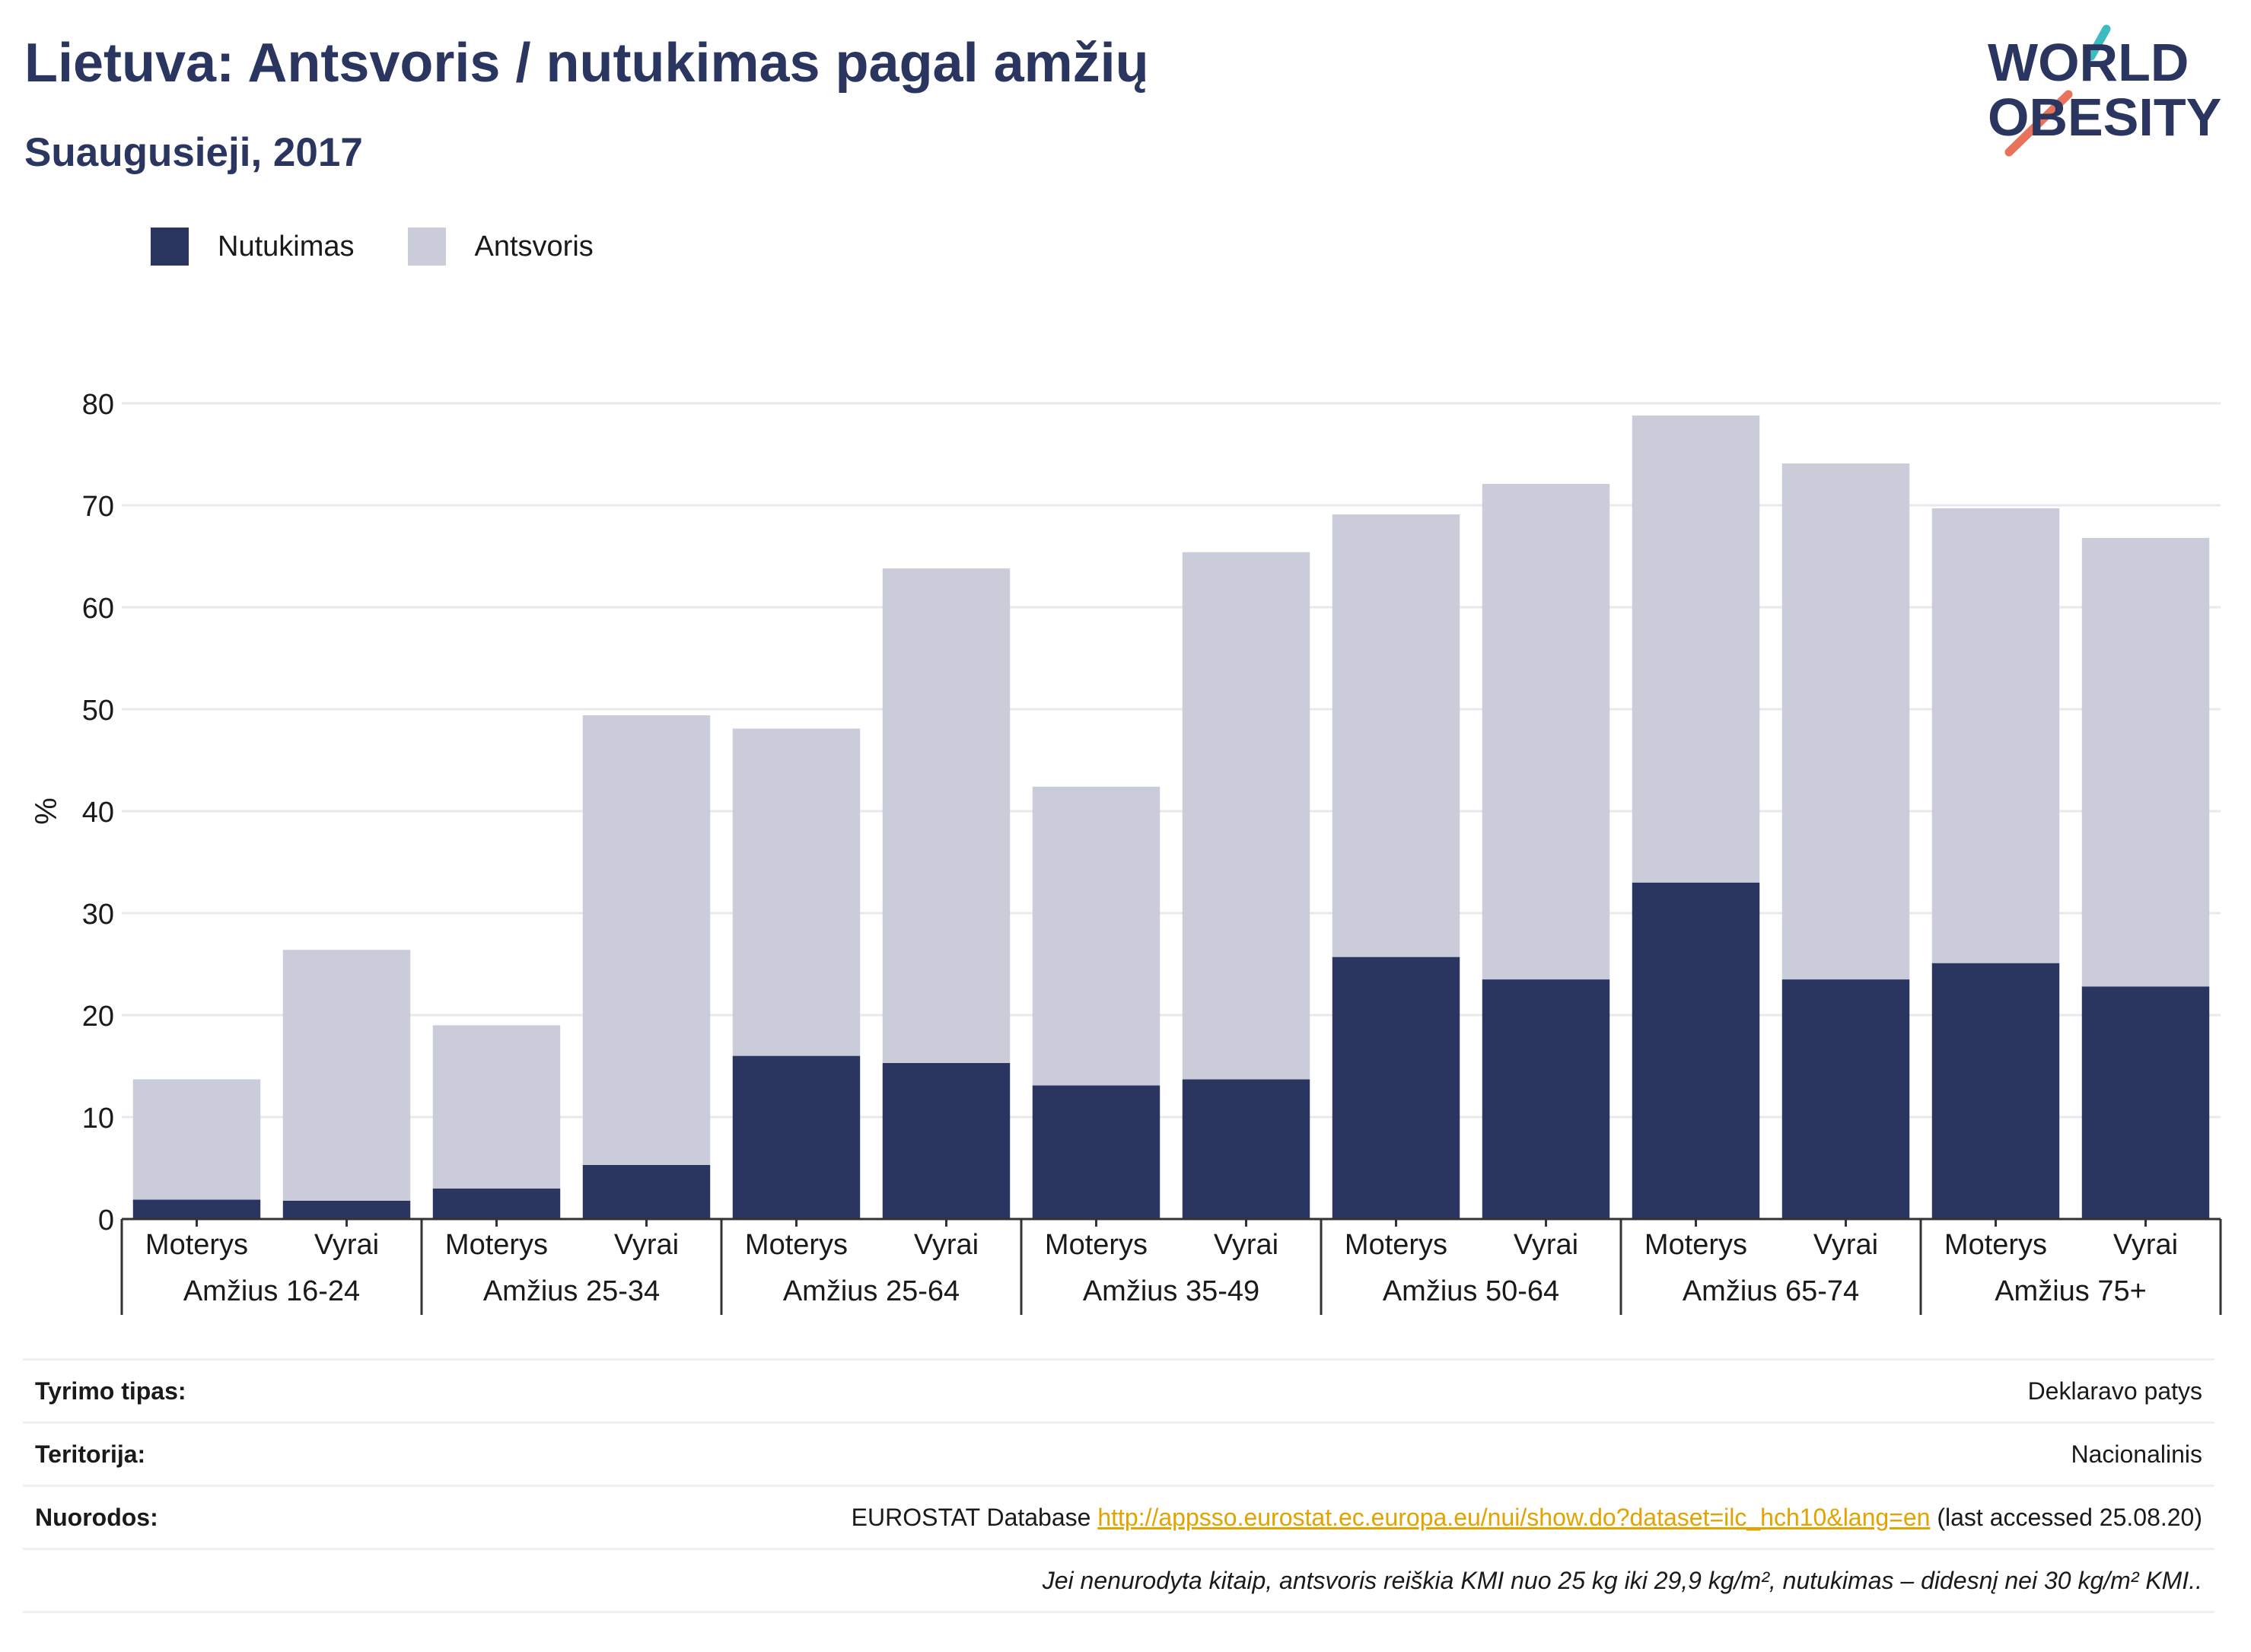 The width and height of the screenshot is (2251, 1652). I want to click on reference-source: EUROSTAT Database, so click(974, 1517).